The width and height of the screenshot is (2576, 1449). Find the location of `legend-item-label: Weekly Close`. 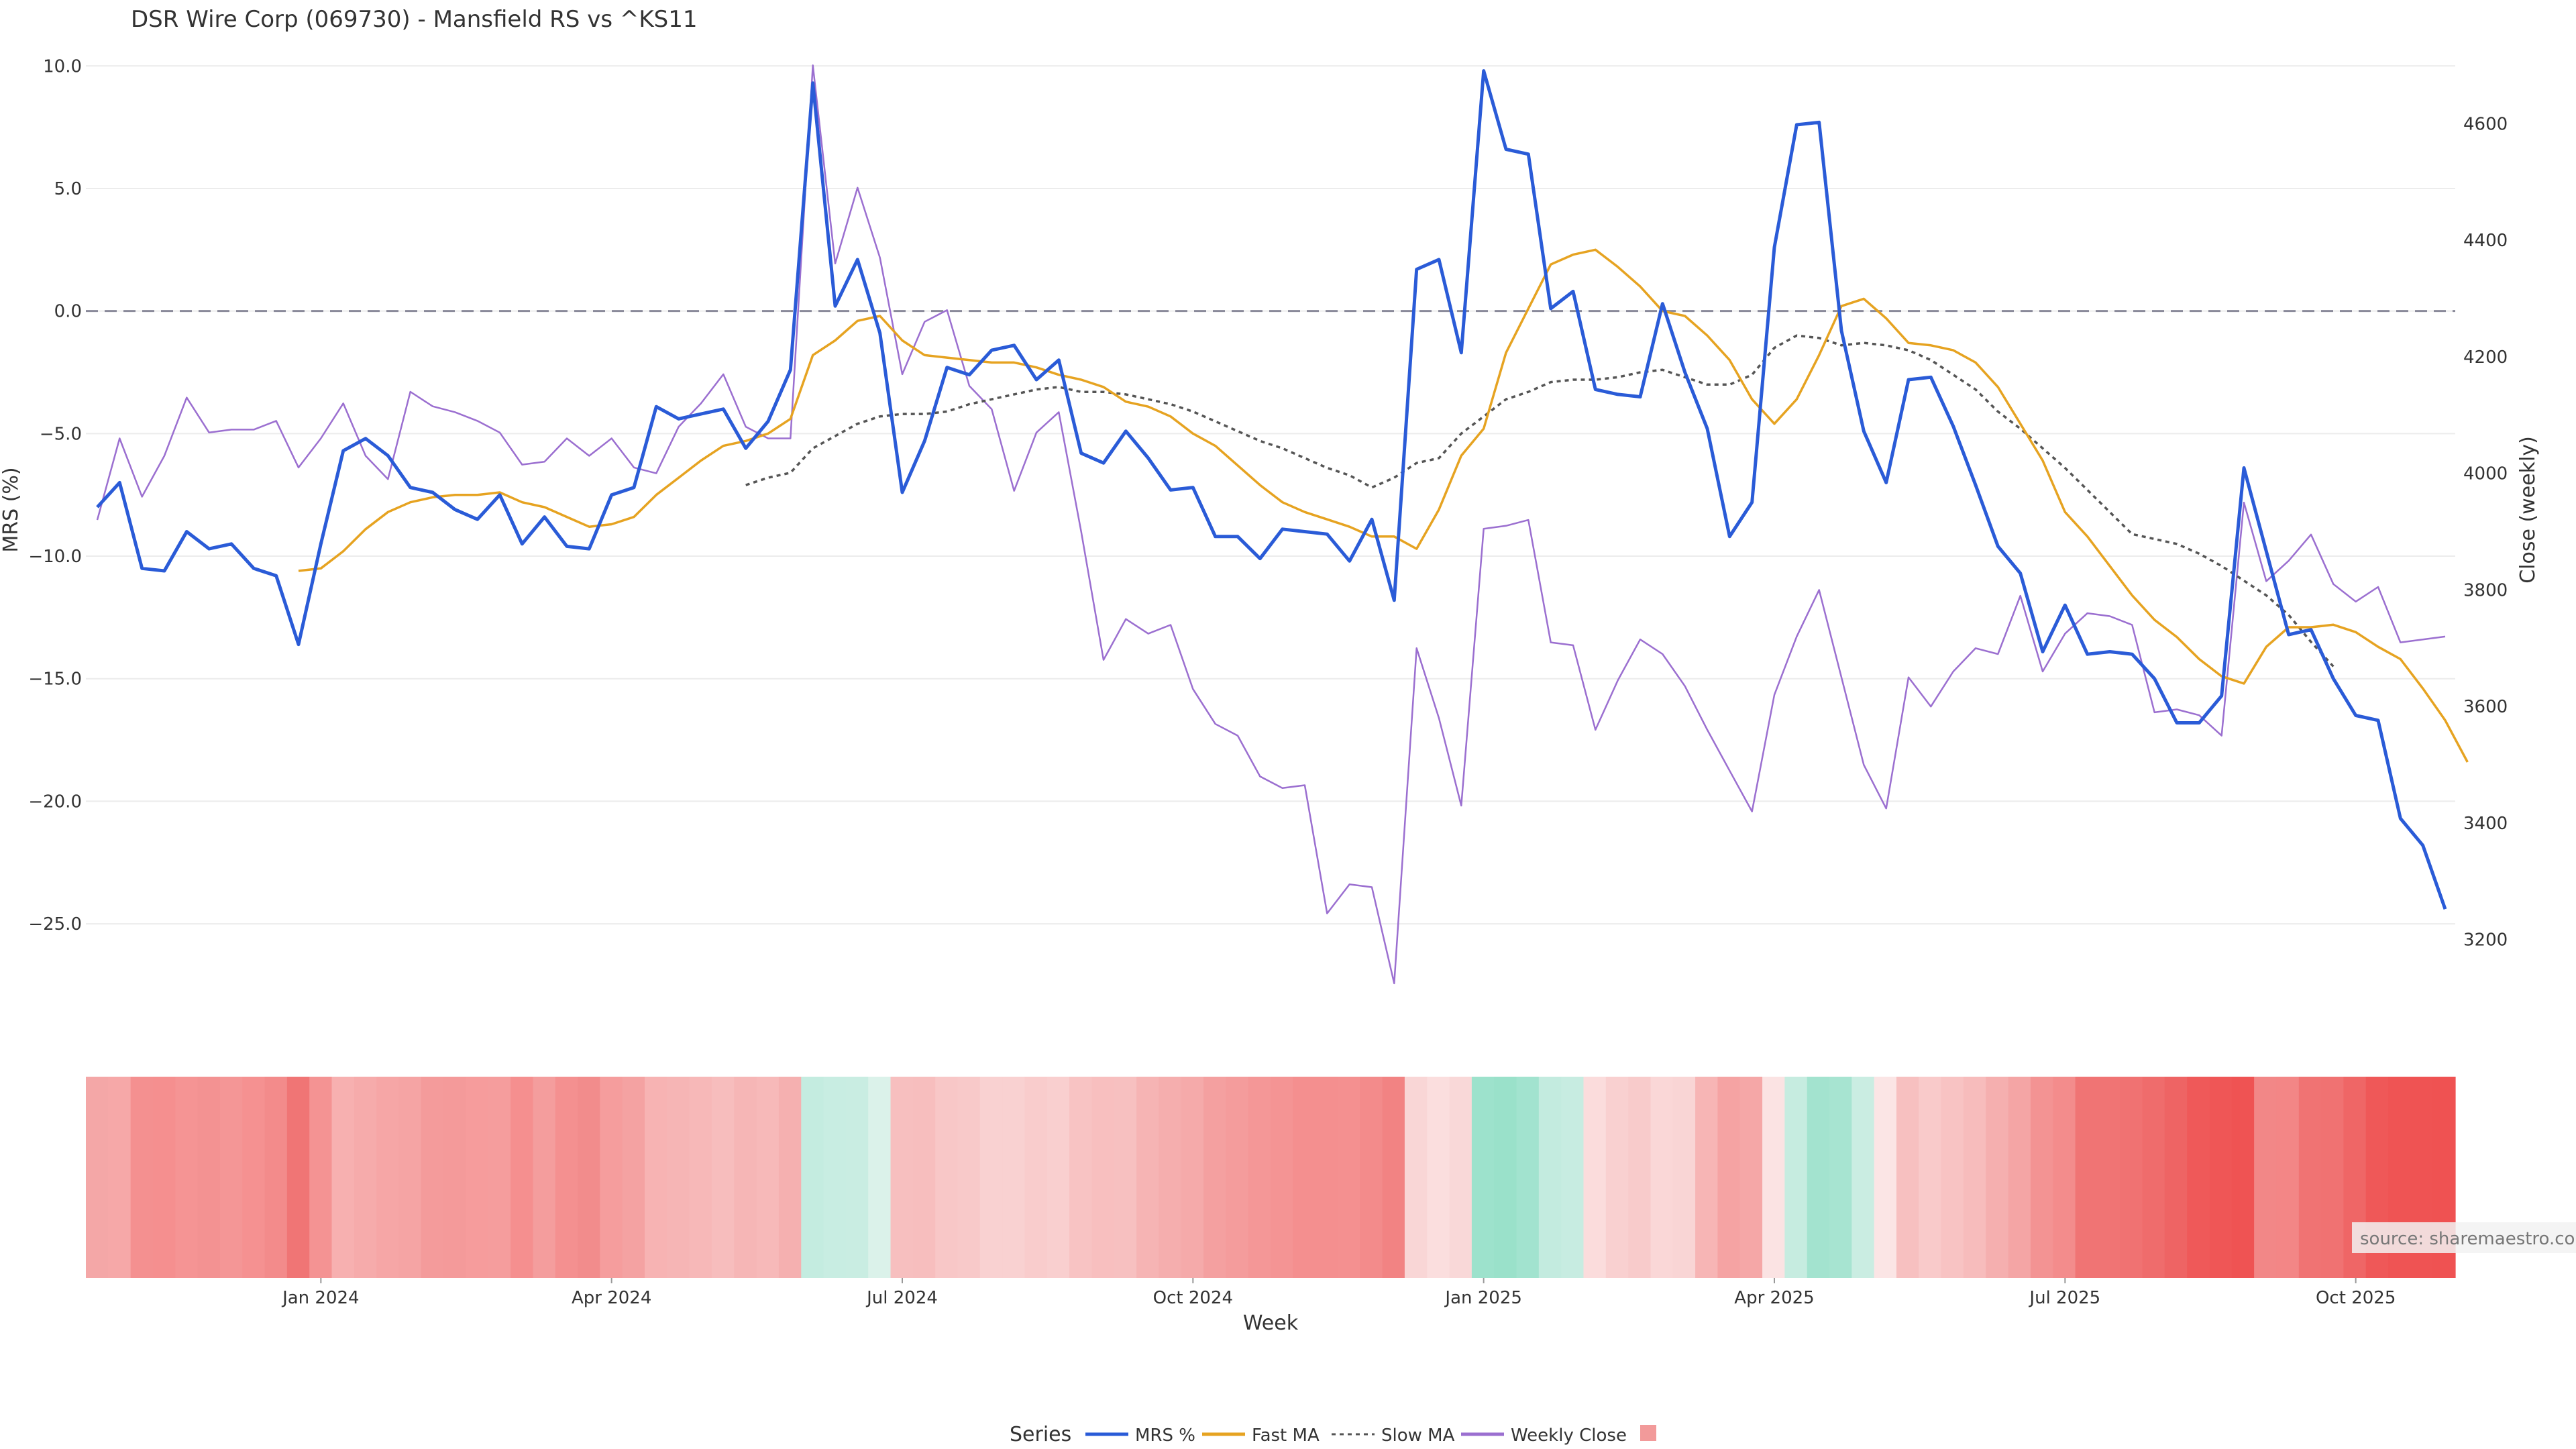

legend-item-label: Weekly Close is located at coordinates (1569, 1436).